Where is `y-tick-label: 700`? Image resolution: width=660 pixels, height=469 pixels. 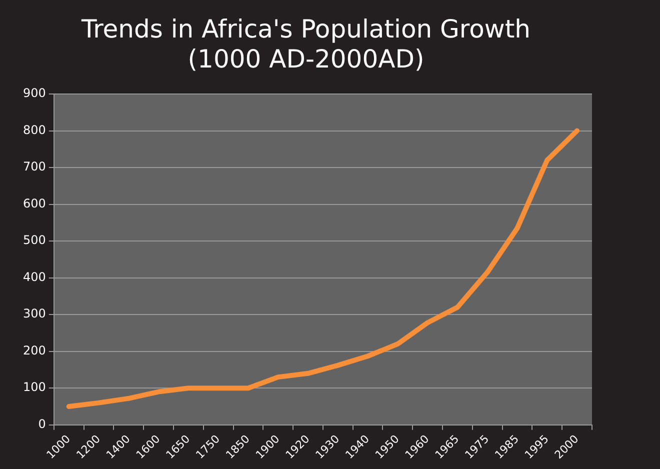 y-tick-label: 700 is located at coordinates (34, 167).